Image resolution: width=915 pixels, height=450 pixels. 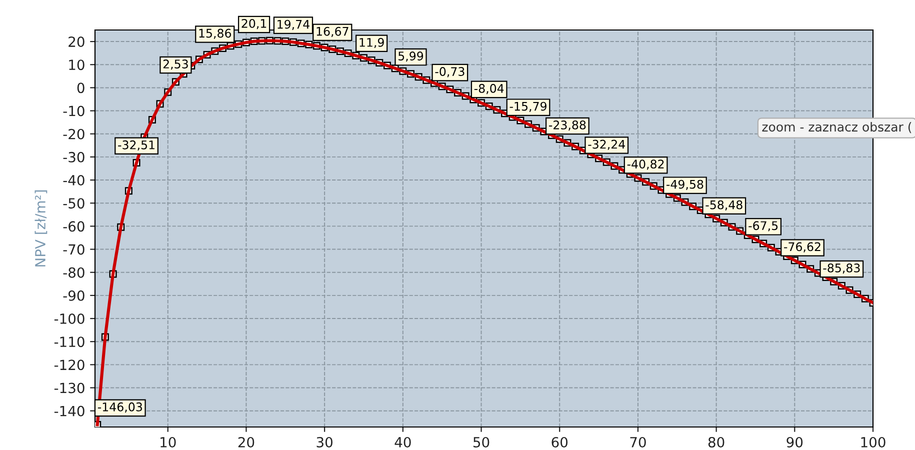 I want to click on data-label: 2,53, so click(x=175, y=65).